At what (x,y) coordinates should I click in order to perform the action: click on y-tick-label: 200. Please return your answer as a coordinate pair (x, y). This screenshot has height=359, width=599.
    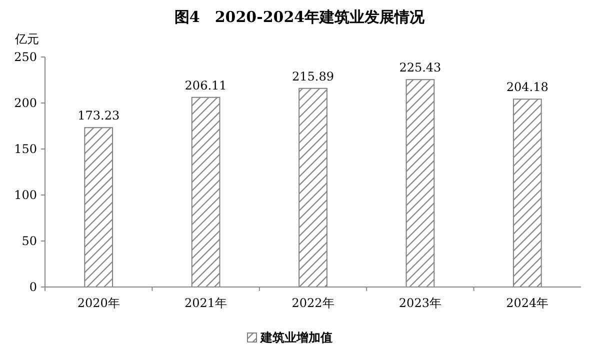
    Looking at the image, I should click on (25, 103).